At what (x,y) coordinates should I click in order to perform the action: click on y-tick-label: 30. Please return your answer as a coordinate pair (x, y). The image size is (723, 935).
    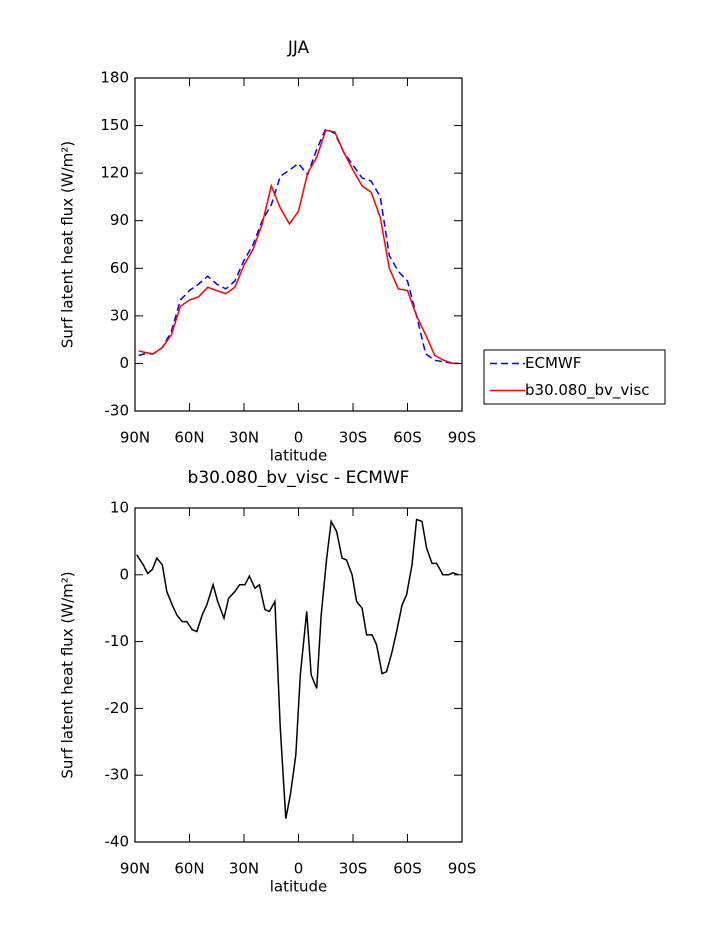
    Looking at the image, I should click on (119, 315).